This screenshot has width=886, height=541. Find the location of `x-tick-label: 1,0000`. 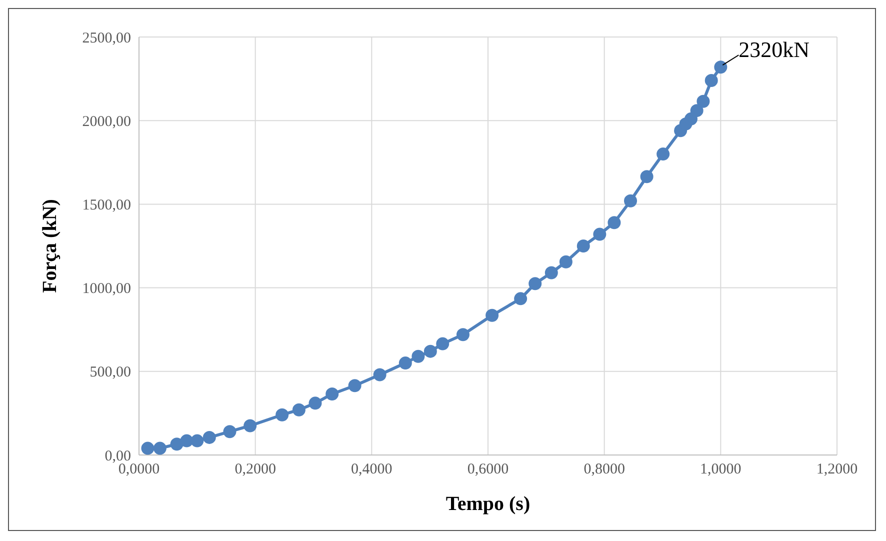

x-tick-label: 1,0000 is located at coordinates (721, 470).